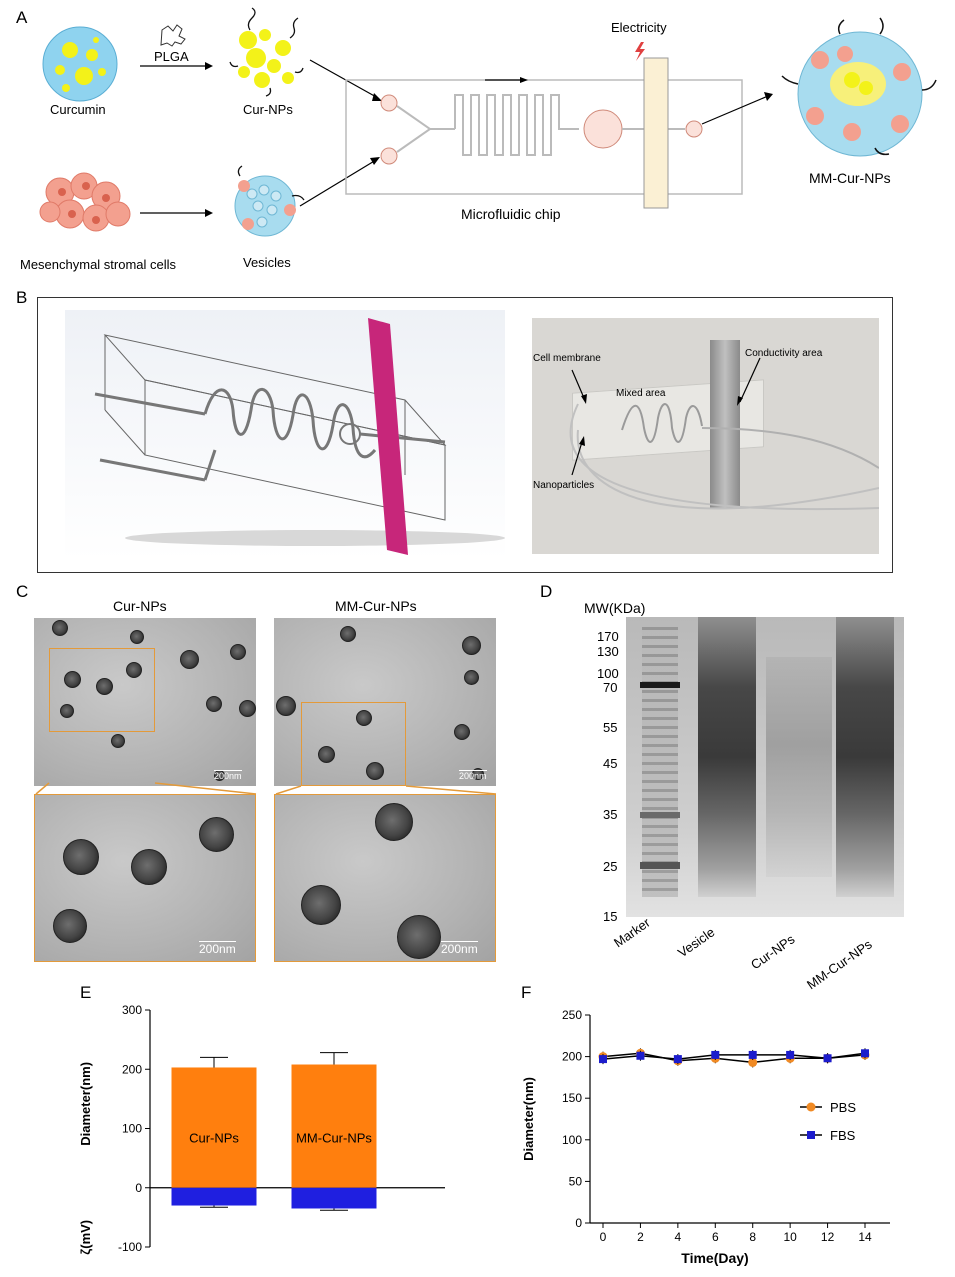 This screenshot has width=955, height=1277. What do you see at coordinates (865, 1237) in the screenshot?
I see `x-tick-label: 14` at bounding box center [865, 1237].